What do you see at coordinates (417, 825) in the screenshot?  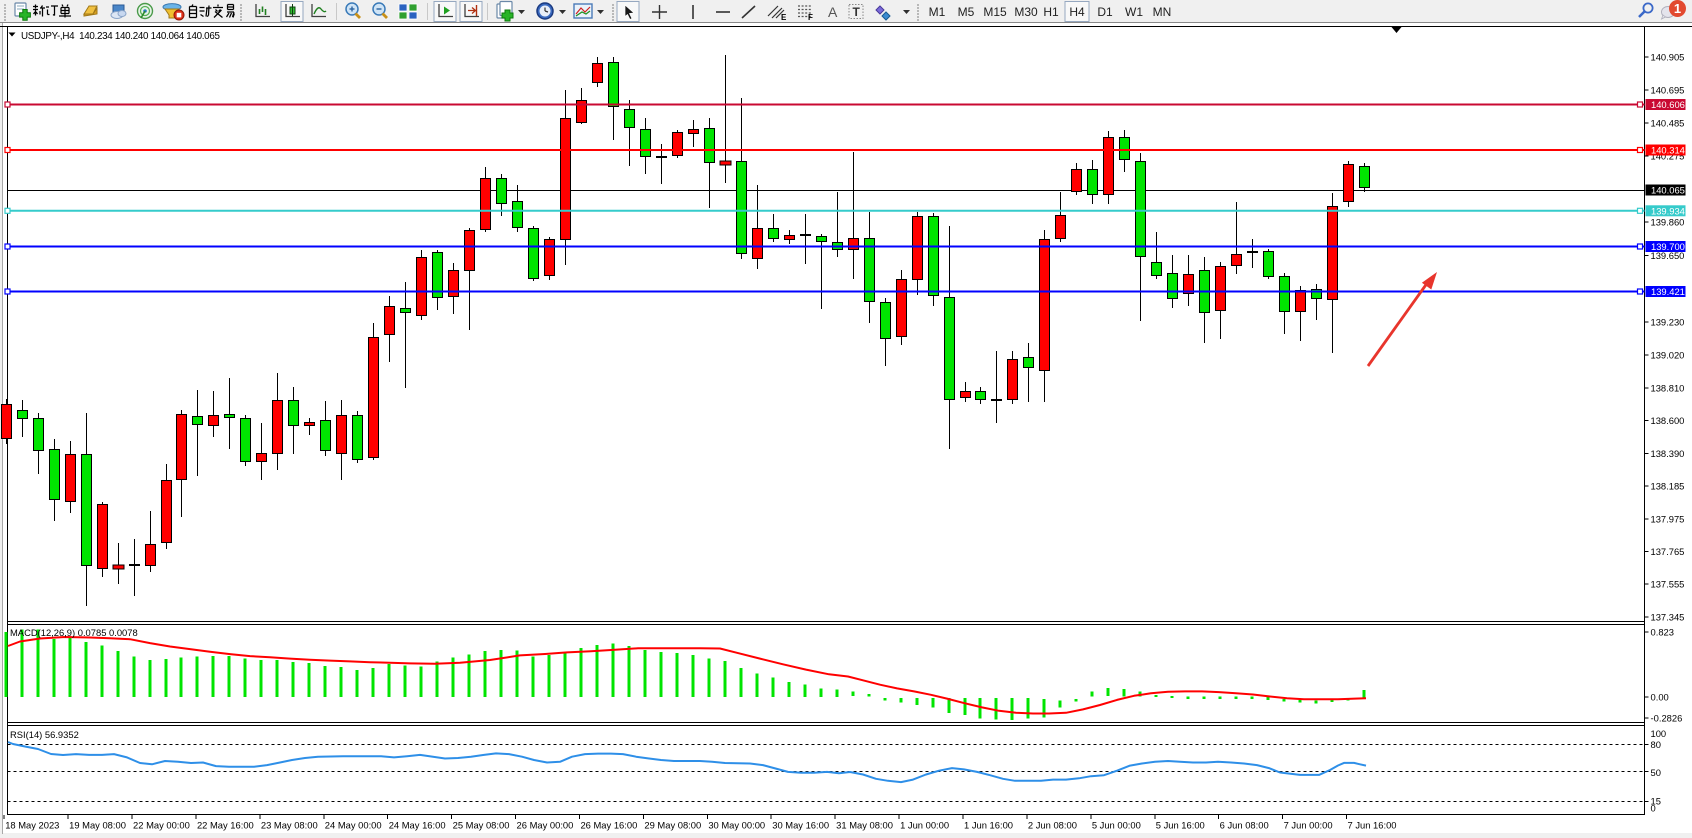 I see `svg-text: 24 May 16:00` at bounding box center [417, 825].